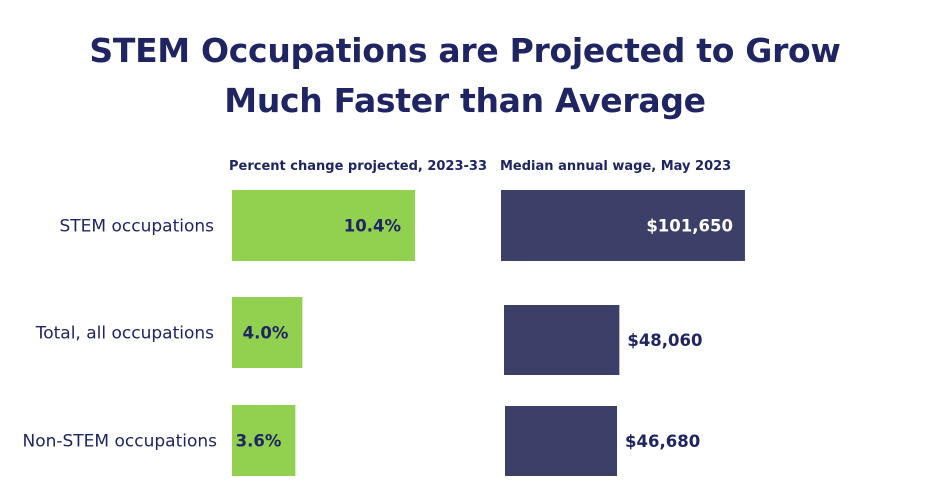 The image size is (937, 501). What do you see at coordinates (561, 441) in the screenshot?
I see `wage-bar-non-stem` at bounding box center [561, 441].